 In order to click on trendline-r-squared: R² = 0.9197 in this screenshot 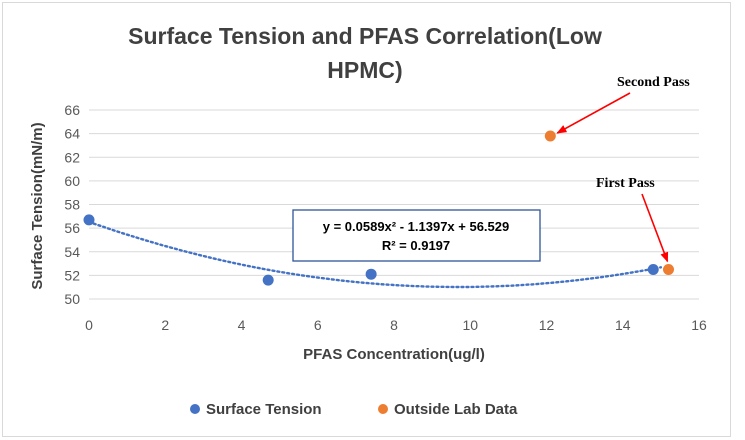, I will do `click(416, 245)`.